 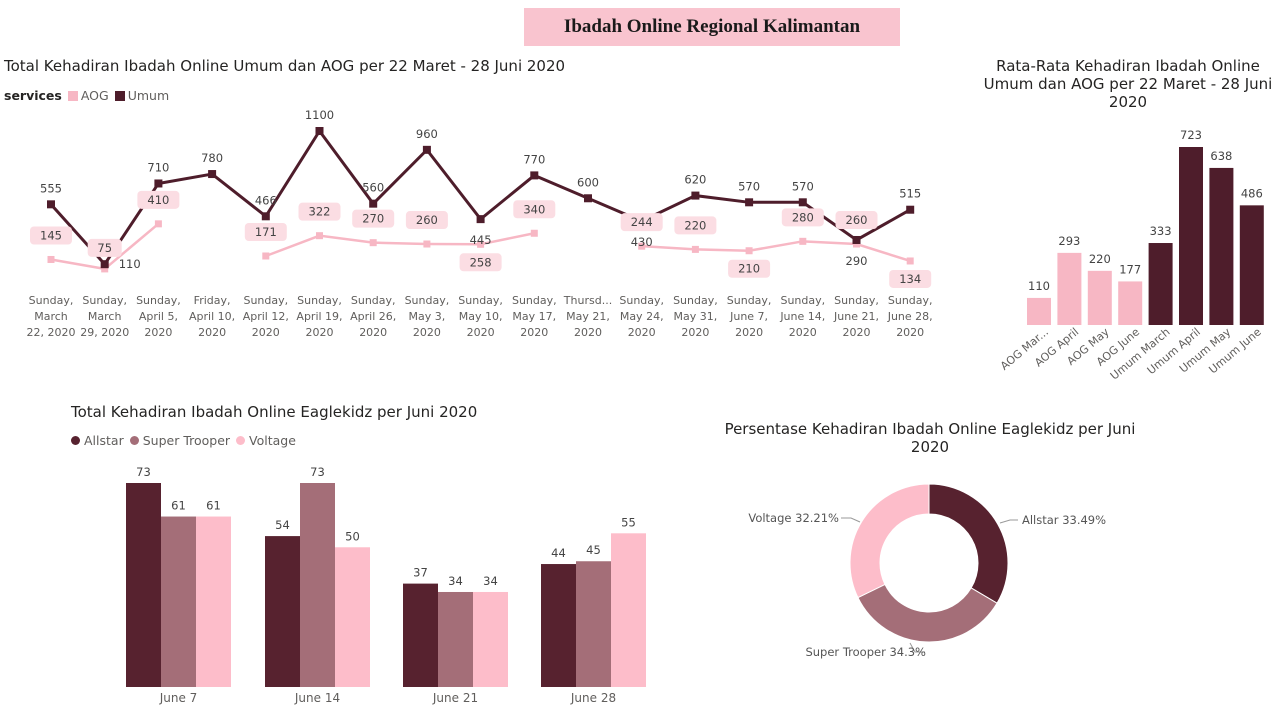 I want to click on line-chart-legend: services AOG Umum, so click(x=89, y=95).